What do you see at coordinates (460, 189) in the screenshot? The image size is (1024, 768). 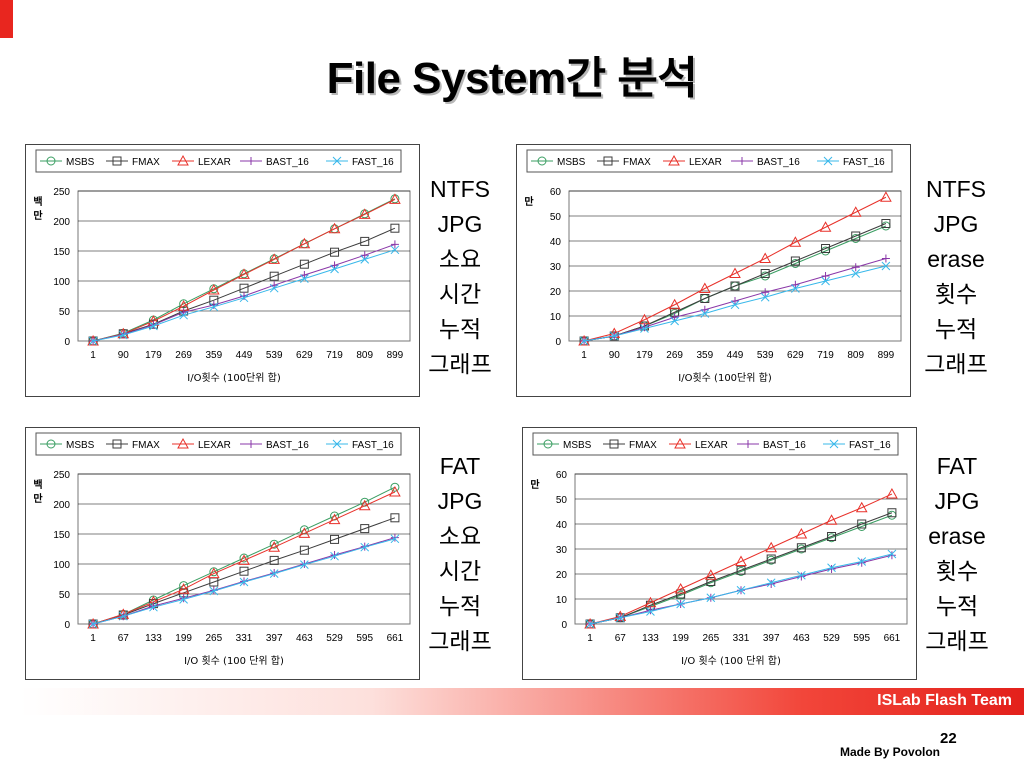 I see `caption-line: NTFS` at bounding box center [460, 189].